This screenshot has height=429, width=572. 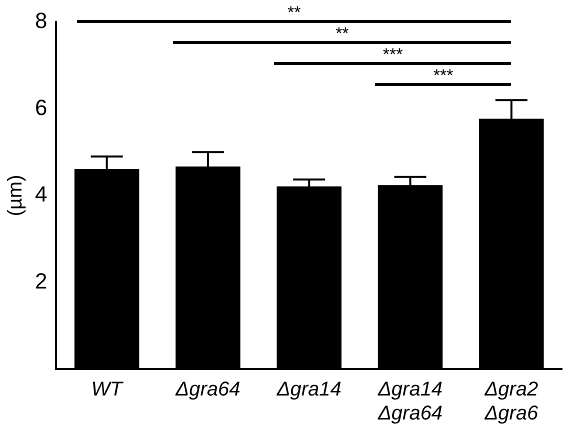 What do you see at coordinates (41, 281) in the screenshot?
I see `y-tick-label: 2` at bounding box center [41, 281].